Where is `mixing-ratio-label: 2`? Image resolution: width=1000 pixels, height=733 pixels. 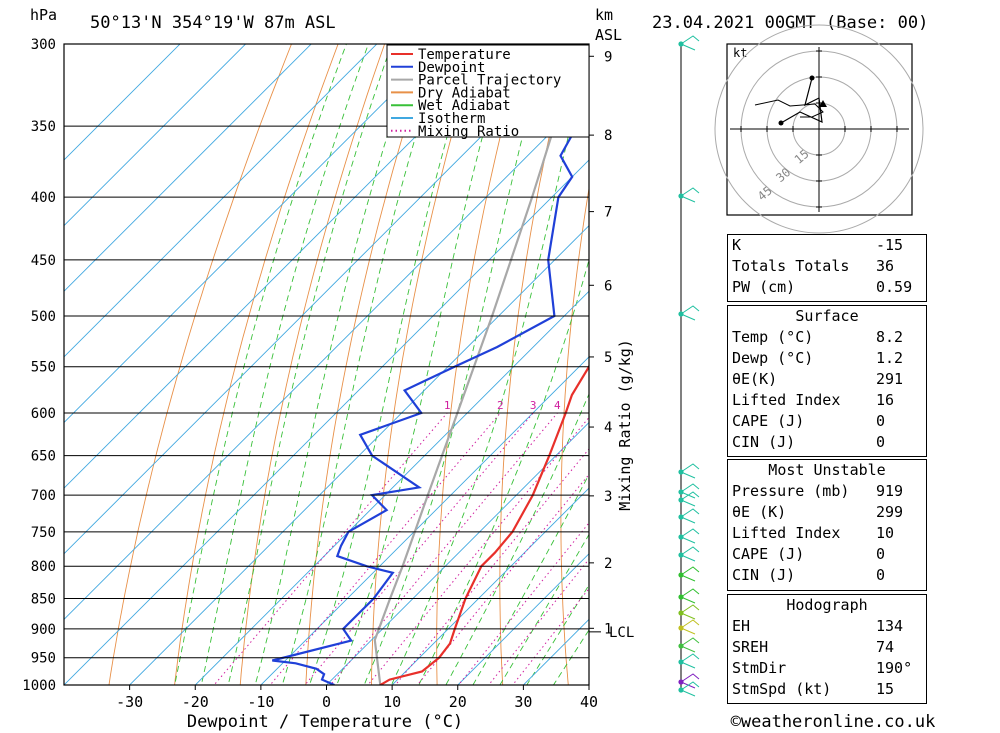
mixing-ratio-label: 2 is located at coordinates (500, 405).